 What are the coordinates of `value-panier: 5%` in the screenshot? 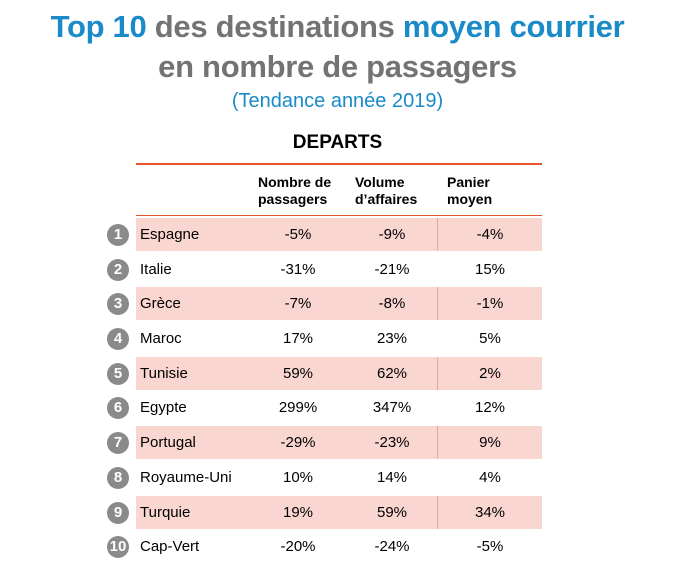 It's located at (490, 339).